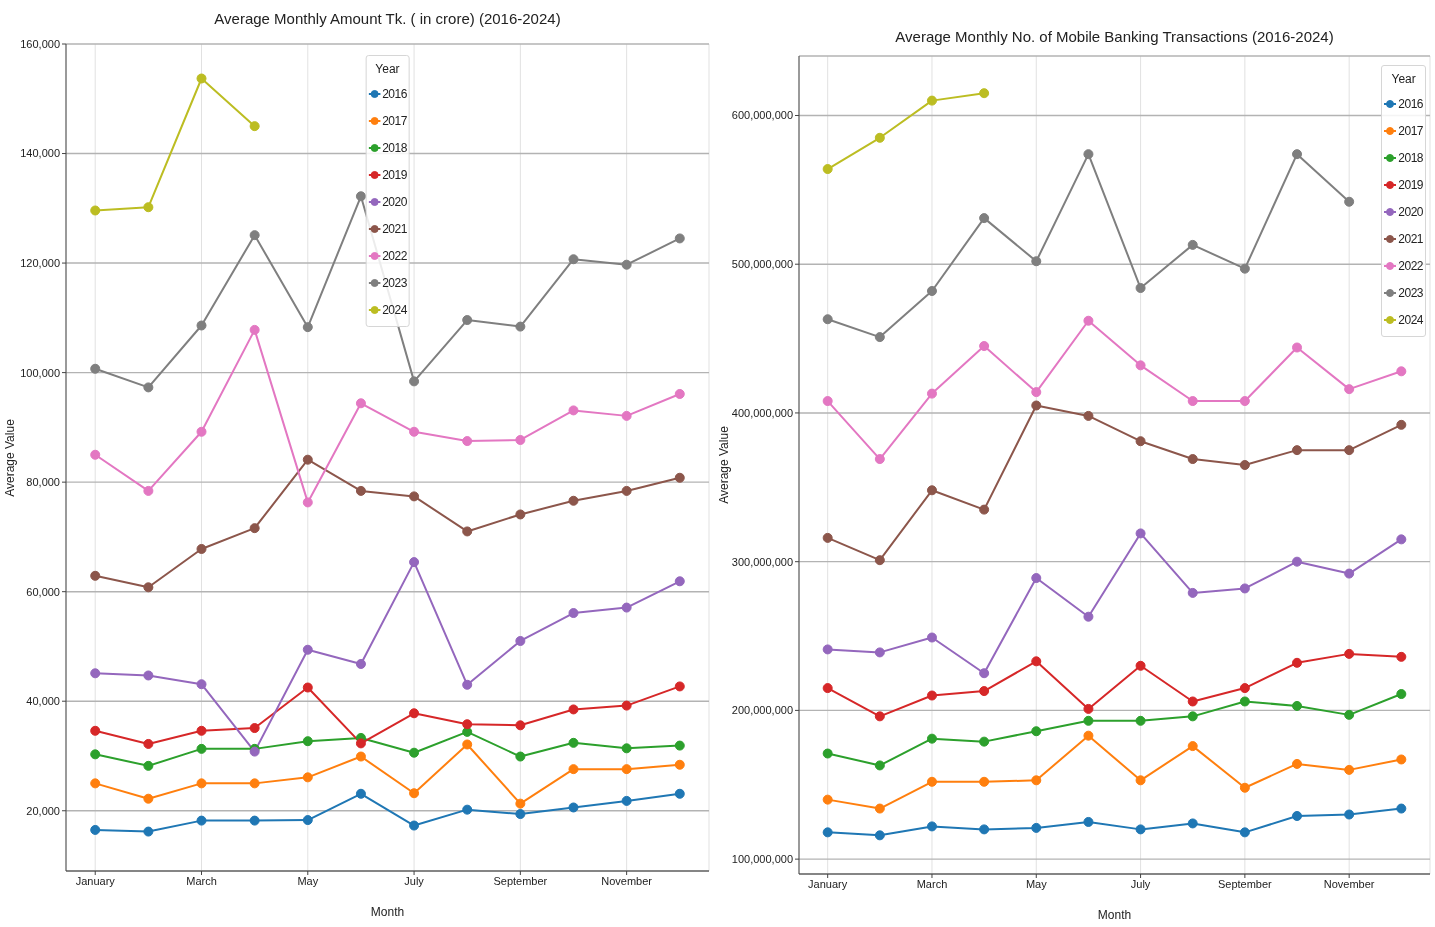 This screenshot has height=927, width=1435. What do you see at coordinates (1410, 184) in the screenshot?
I see `legend-label: 2019` at bounding box center [1410, 184].